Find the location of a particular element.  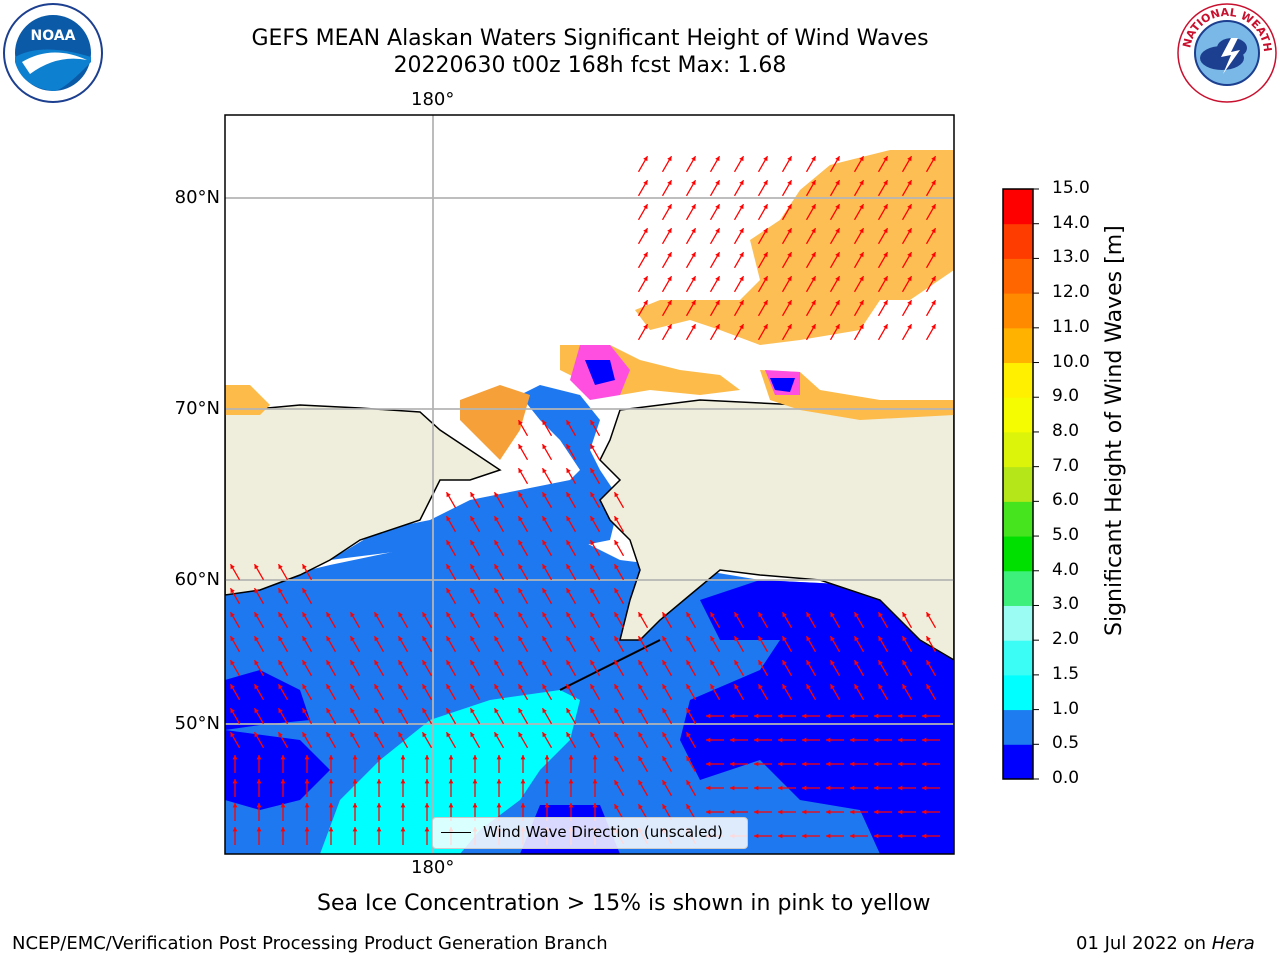

colorbar-tick-label: 3.0 is located at coordinates (1066, 604).